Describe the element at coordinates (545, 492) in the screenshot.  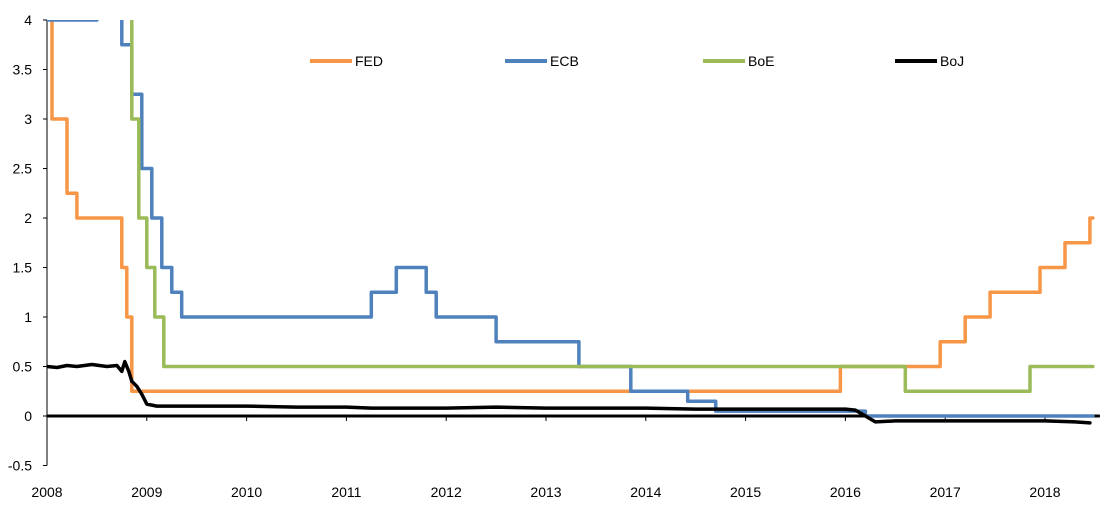
I see `x-tick-label: 2013` at that location.